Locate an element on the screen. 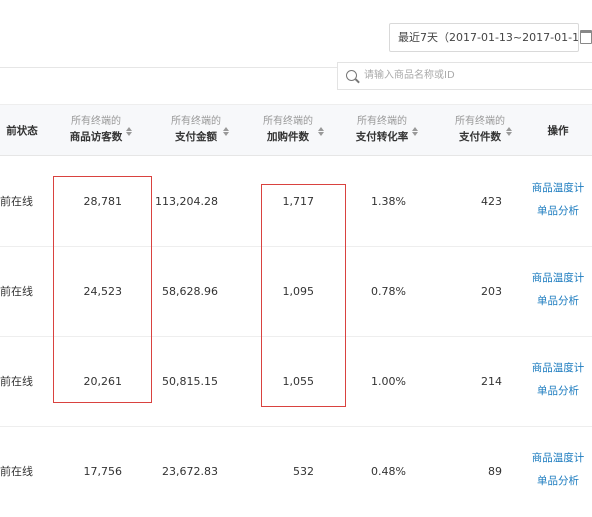 The image size is (592, 517). col-conversion-label: 支付转化率 is located at coordinates (382, 137).